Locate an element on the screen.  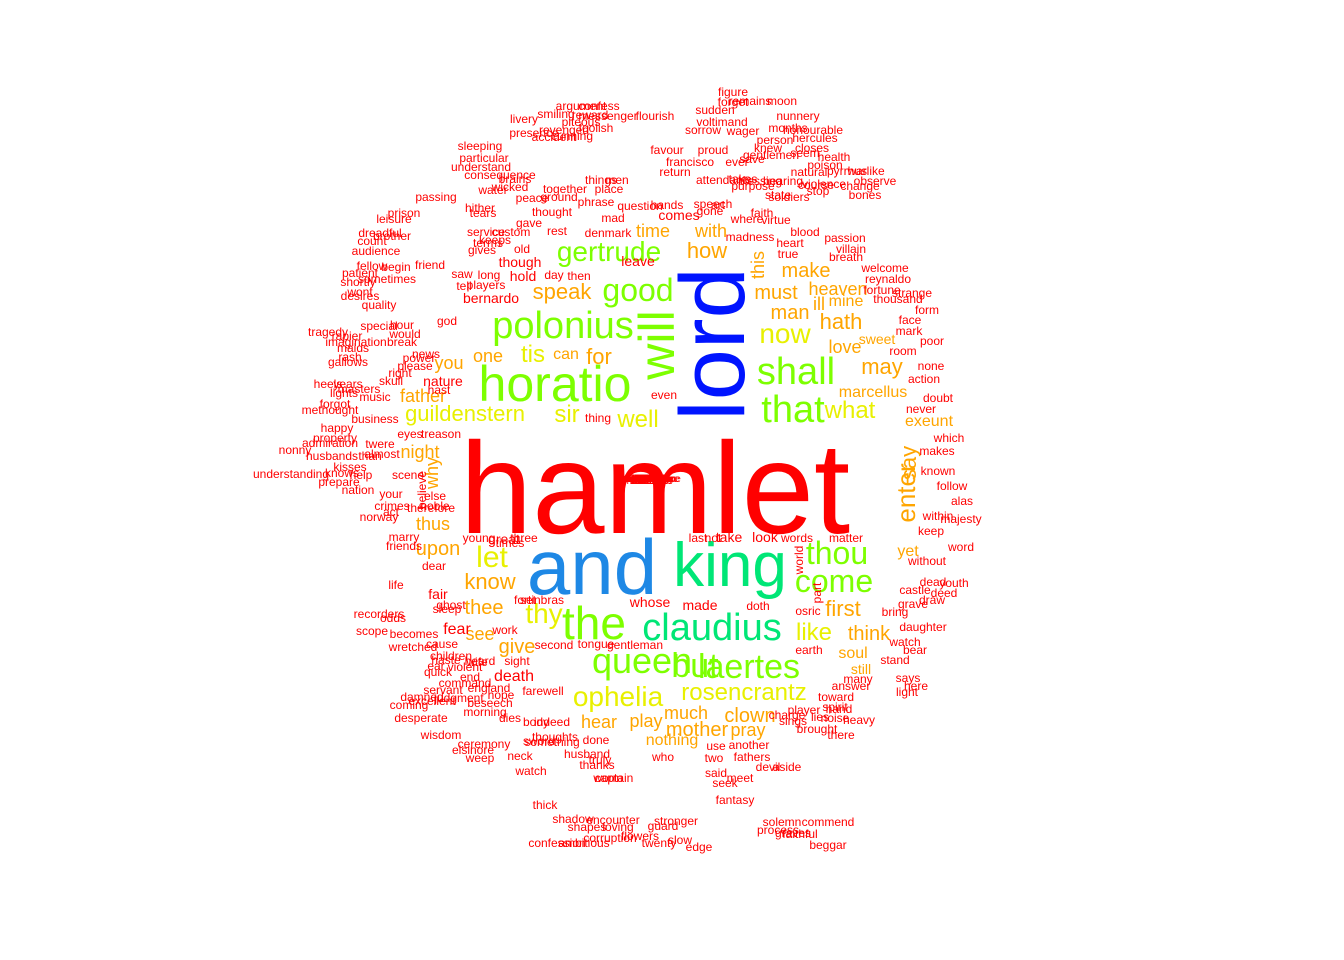
word-scene: scene is located at coordinates (408, 475).